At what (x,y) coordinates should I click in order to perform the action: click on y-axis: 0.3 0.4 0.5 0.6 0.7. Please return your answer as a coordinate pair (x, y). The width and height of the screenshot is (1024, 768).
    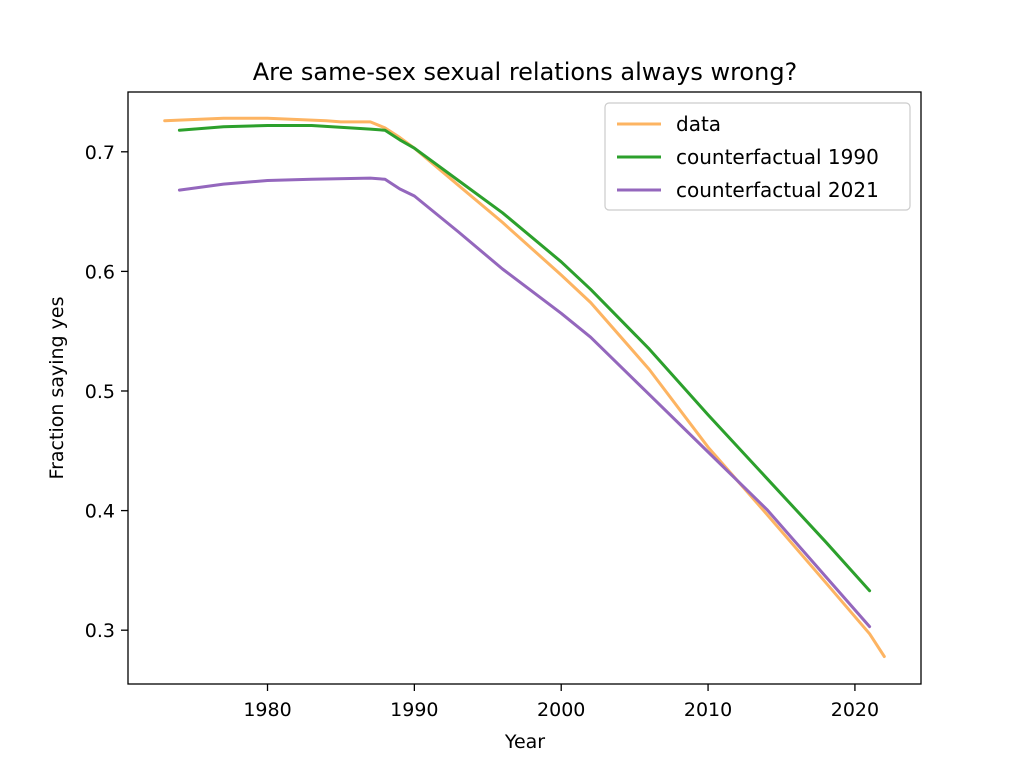
    Looking at the image, I should click on (106, 392).